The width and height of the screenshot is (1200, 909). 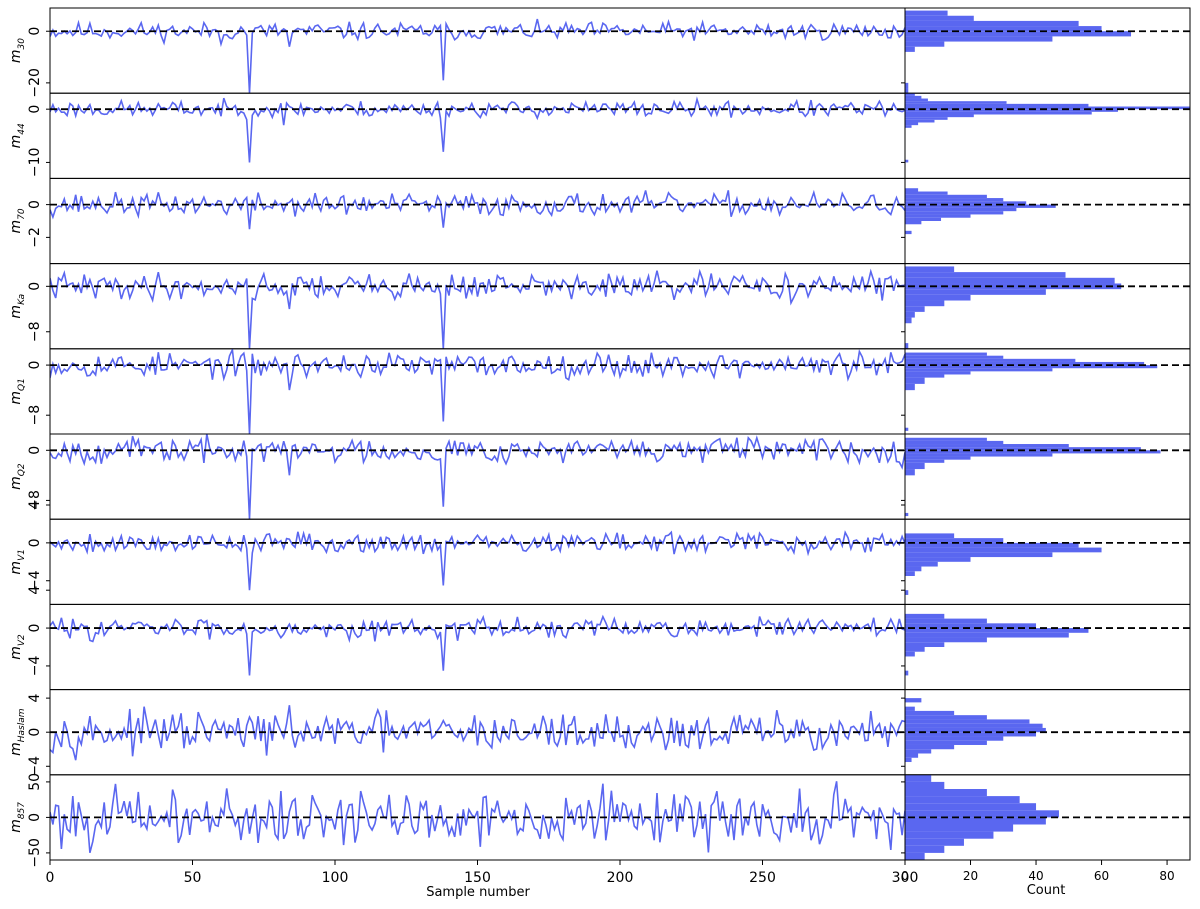 What do you see at coordinates (620, 878) in the screenshot?
I see `xtick-label: 200` at bounding box center [620, 878].